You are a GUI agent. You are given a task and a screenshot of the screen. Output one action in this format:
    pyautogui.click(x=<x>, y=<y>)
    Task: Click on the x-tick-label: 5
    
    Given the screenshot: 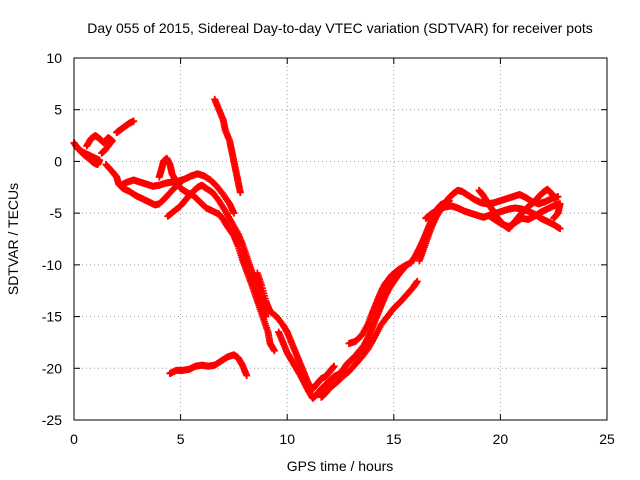 What is the action you would take?
    pyautogui.click(x=181, y=439)
    